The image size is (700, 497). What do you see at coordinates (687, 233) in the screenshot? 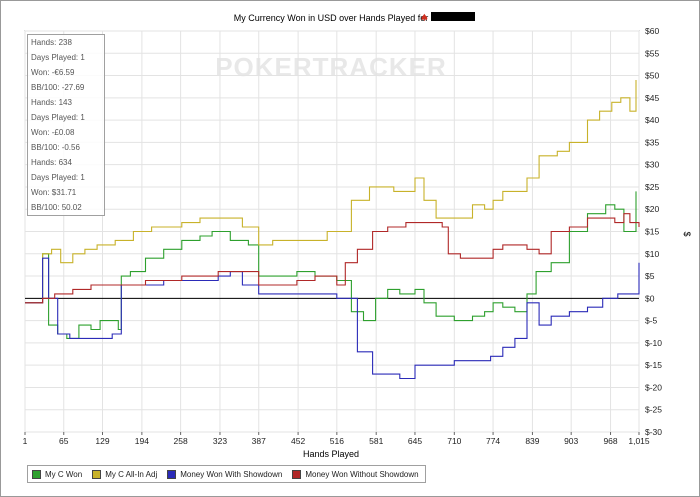
I see `y-axis-label: $` at bounding box center [687, 233].